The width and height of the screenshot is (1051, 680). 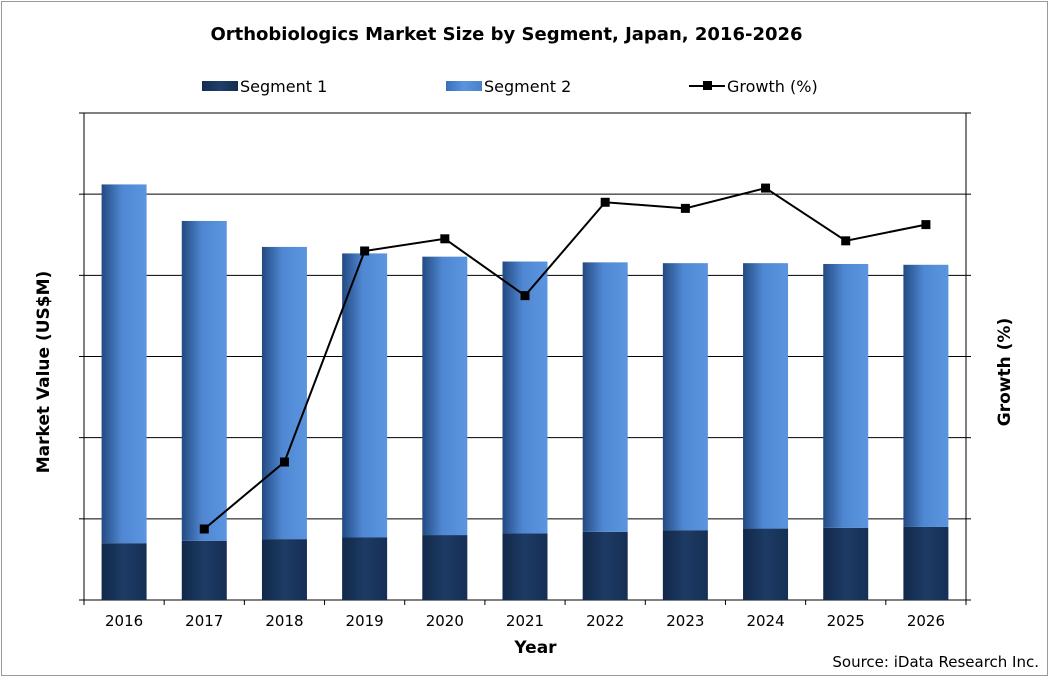 What do you see at coordinates (365, 621) in the screenshot?
I see `x-tick-label: 2019` at bounding box center [365, 621].